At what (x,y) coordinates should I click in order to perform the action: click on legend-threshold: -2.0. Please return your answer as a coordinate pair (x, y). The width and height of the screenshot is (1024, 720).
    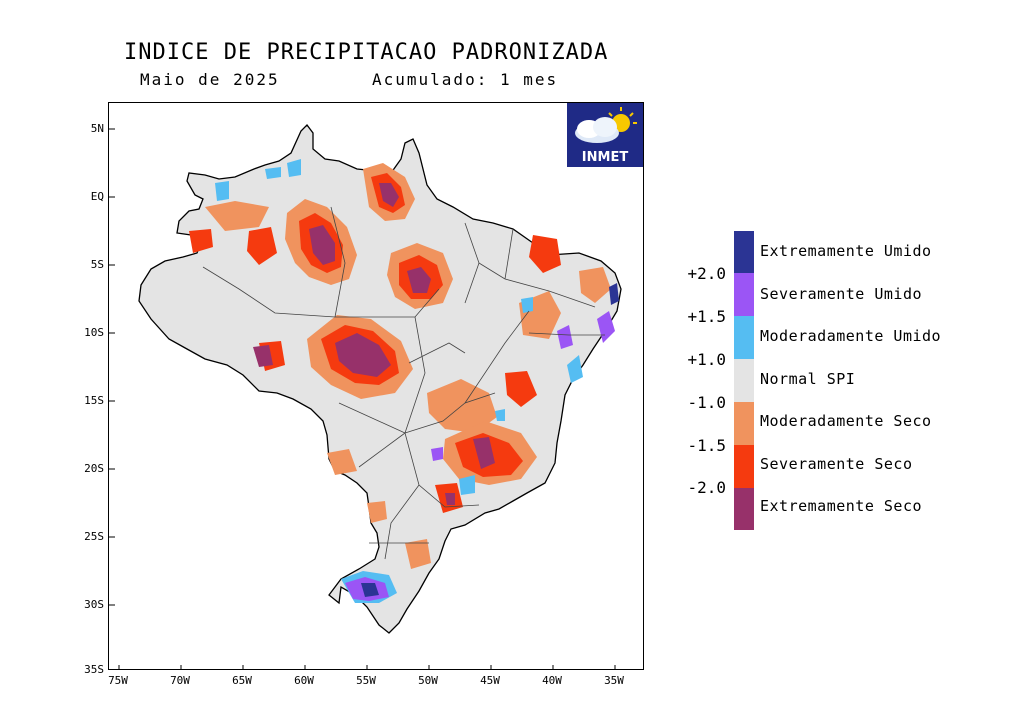
    Looking at the image, I should click on (706, 487).